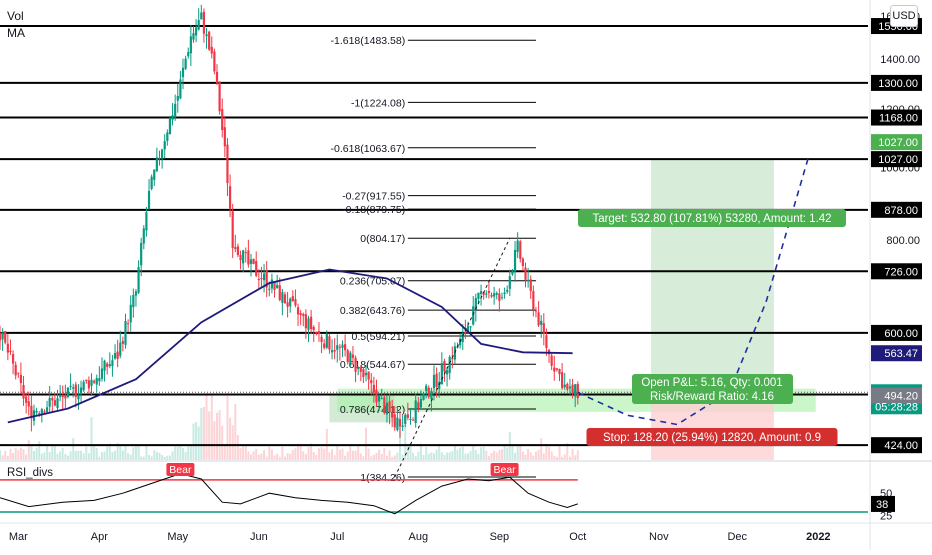 Image resolution: width=932 pixels, height=555 pixels. Describe the element at coordinates (504, 470) in the screenshot. I see `bear-label: Bear` at that location.